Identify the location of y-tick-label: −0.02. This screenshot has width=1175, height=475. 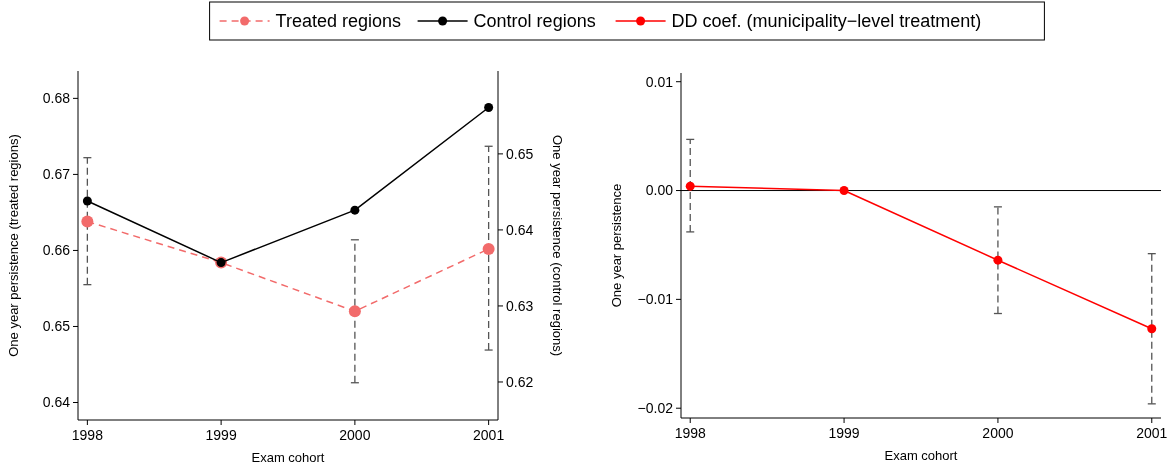
(655, 408).